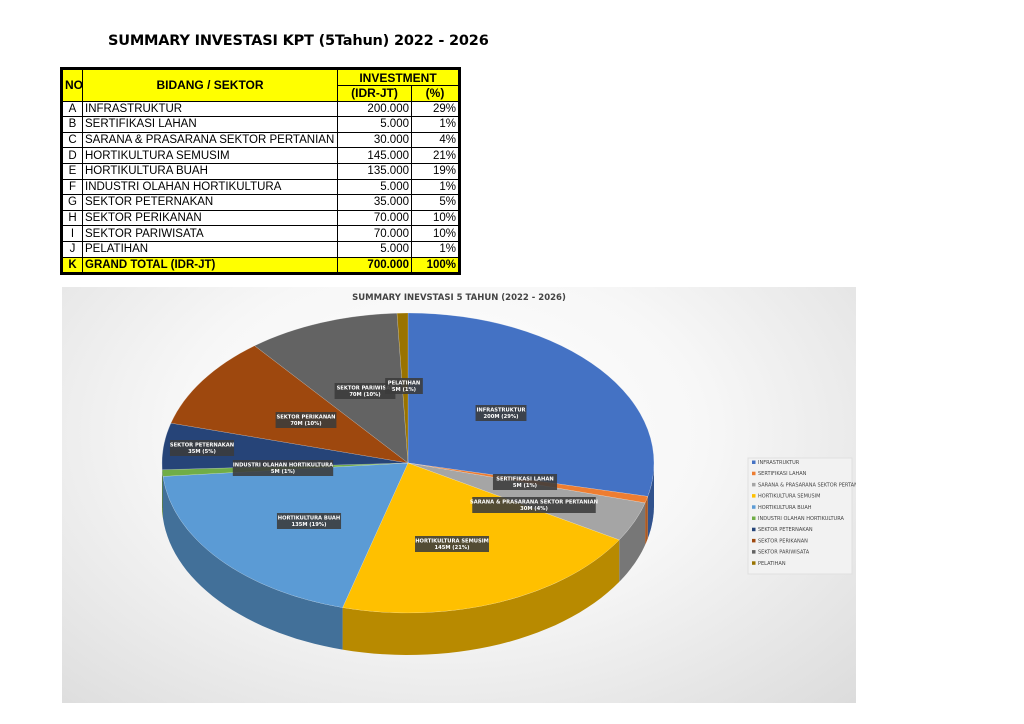 The image size is (1024, 724). I want to click on legend-entry: HORTIKULTURA BUAH, so click(785, 508).